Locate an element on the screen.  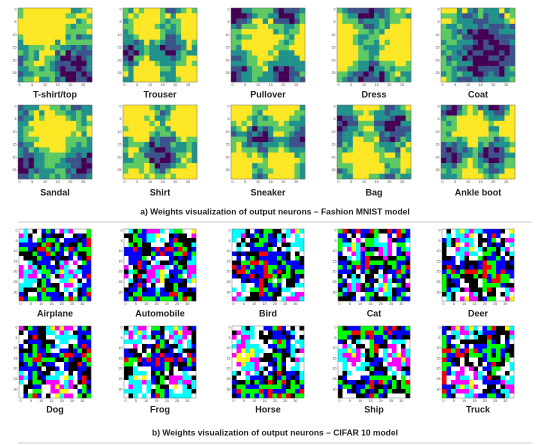
y-tick-label: 15 is located at coordinates (120, 145).